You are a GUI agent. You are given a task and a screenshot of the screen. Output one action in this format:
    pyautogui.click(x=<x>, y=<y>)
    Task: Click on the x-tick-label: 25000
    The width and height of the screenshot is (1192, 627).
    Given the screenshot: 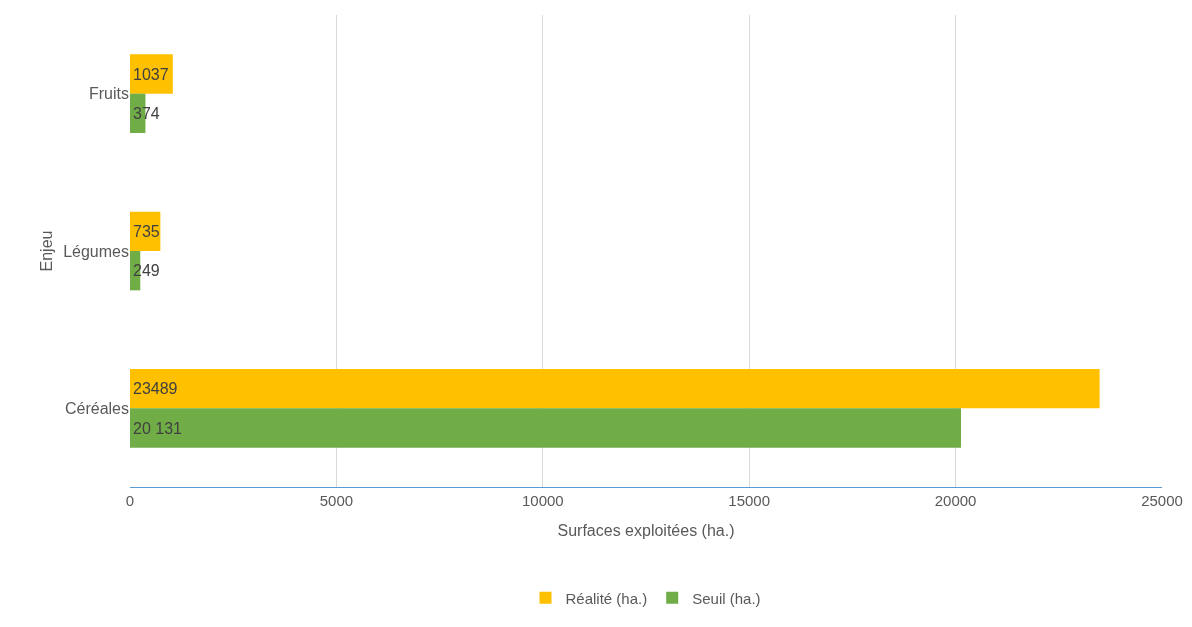 What is the action you would take?
    pyautogui.click(x=1162, y=500)
    